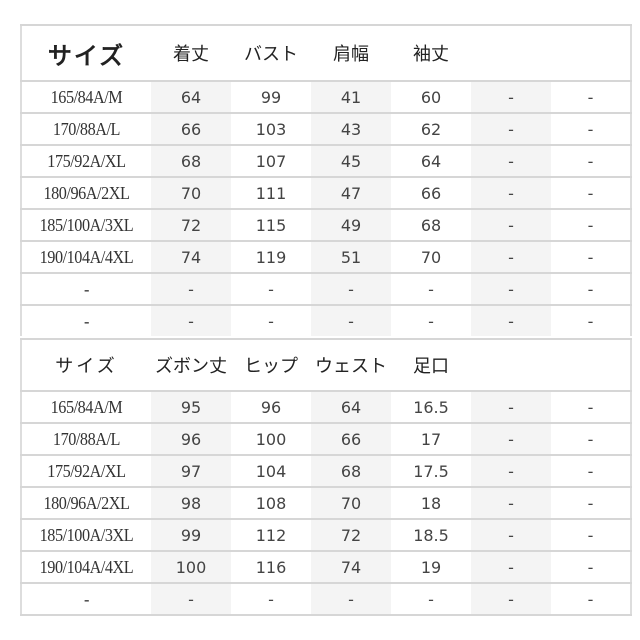  I want to click on column-header: 袖丈, so click(431, 52).